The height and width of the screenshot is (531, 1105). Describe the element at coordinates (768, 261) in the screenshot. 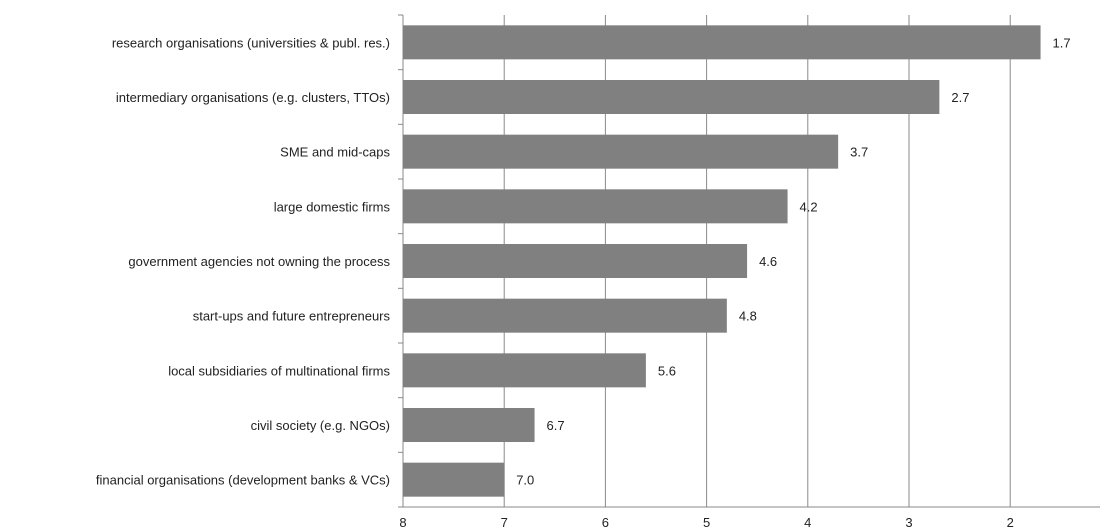

I see `value-label: 4.6` at that location.